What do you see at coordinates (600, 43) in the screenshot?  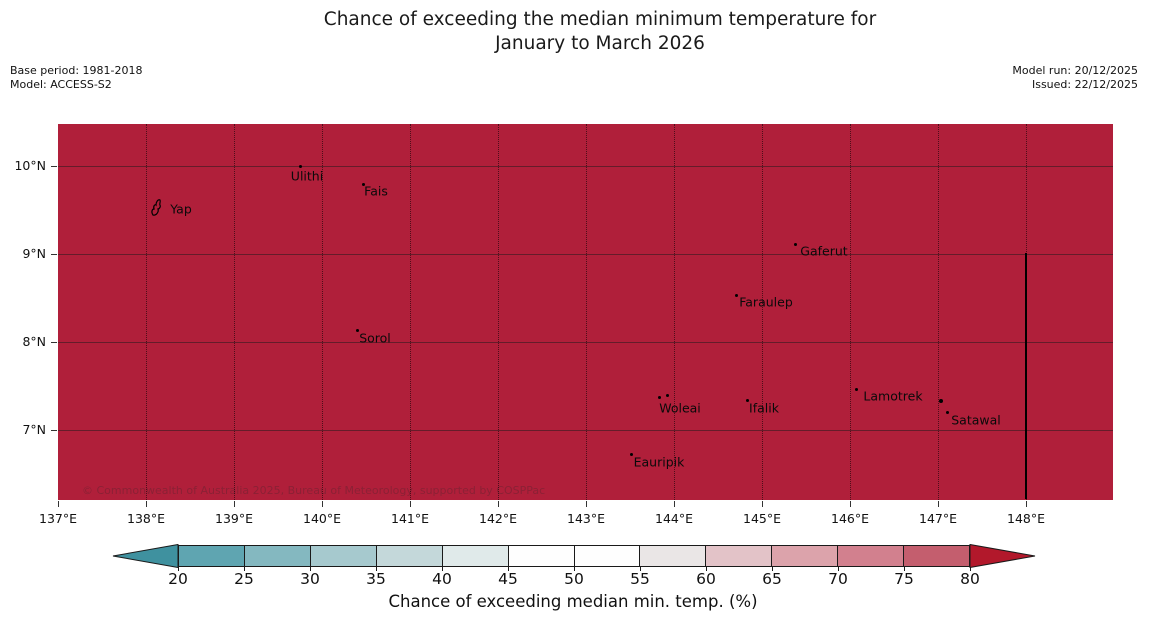 I see `title-line2: January to March 2026` at bounding box center [600, 43].